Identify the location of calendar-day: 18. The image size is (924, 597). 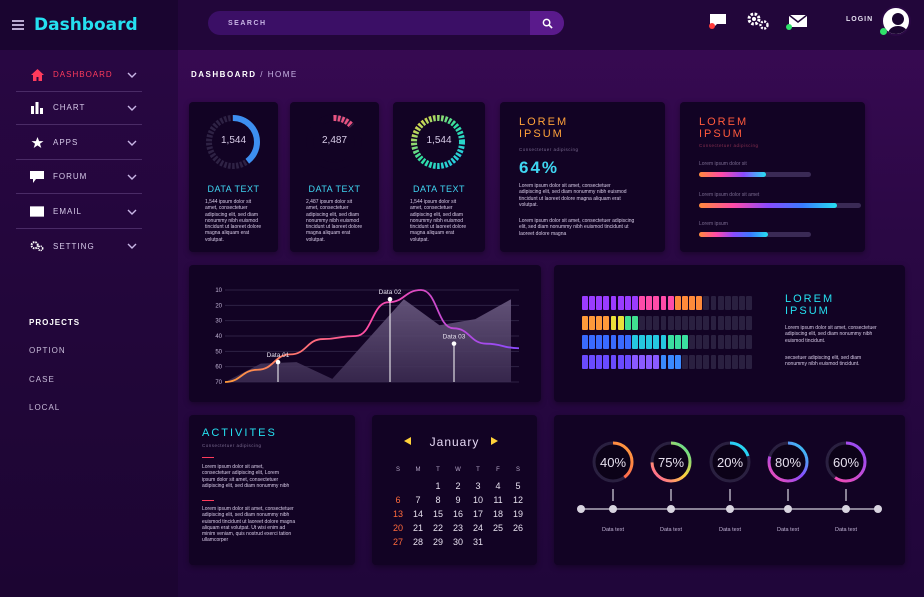
(497, 514).